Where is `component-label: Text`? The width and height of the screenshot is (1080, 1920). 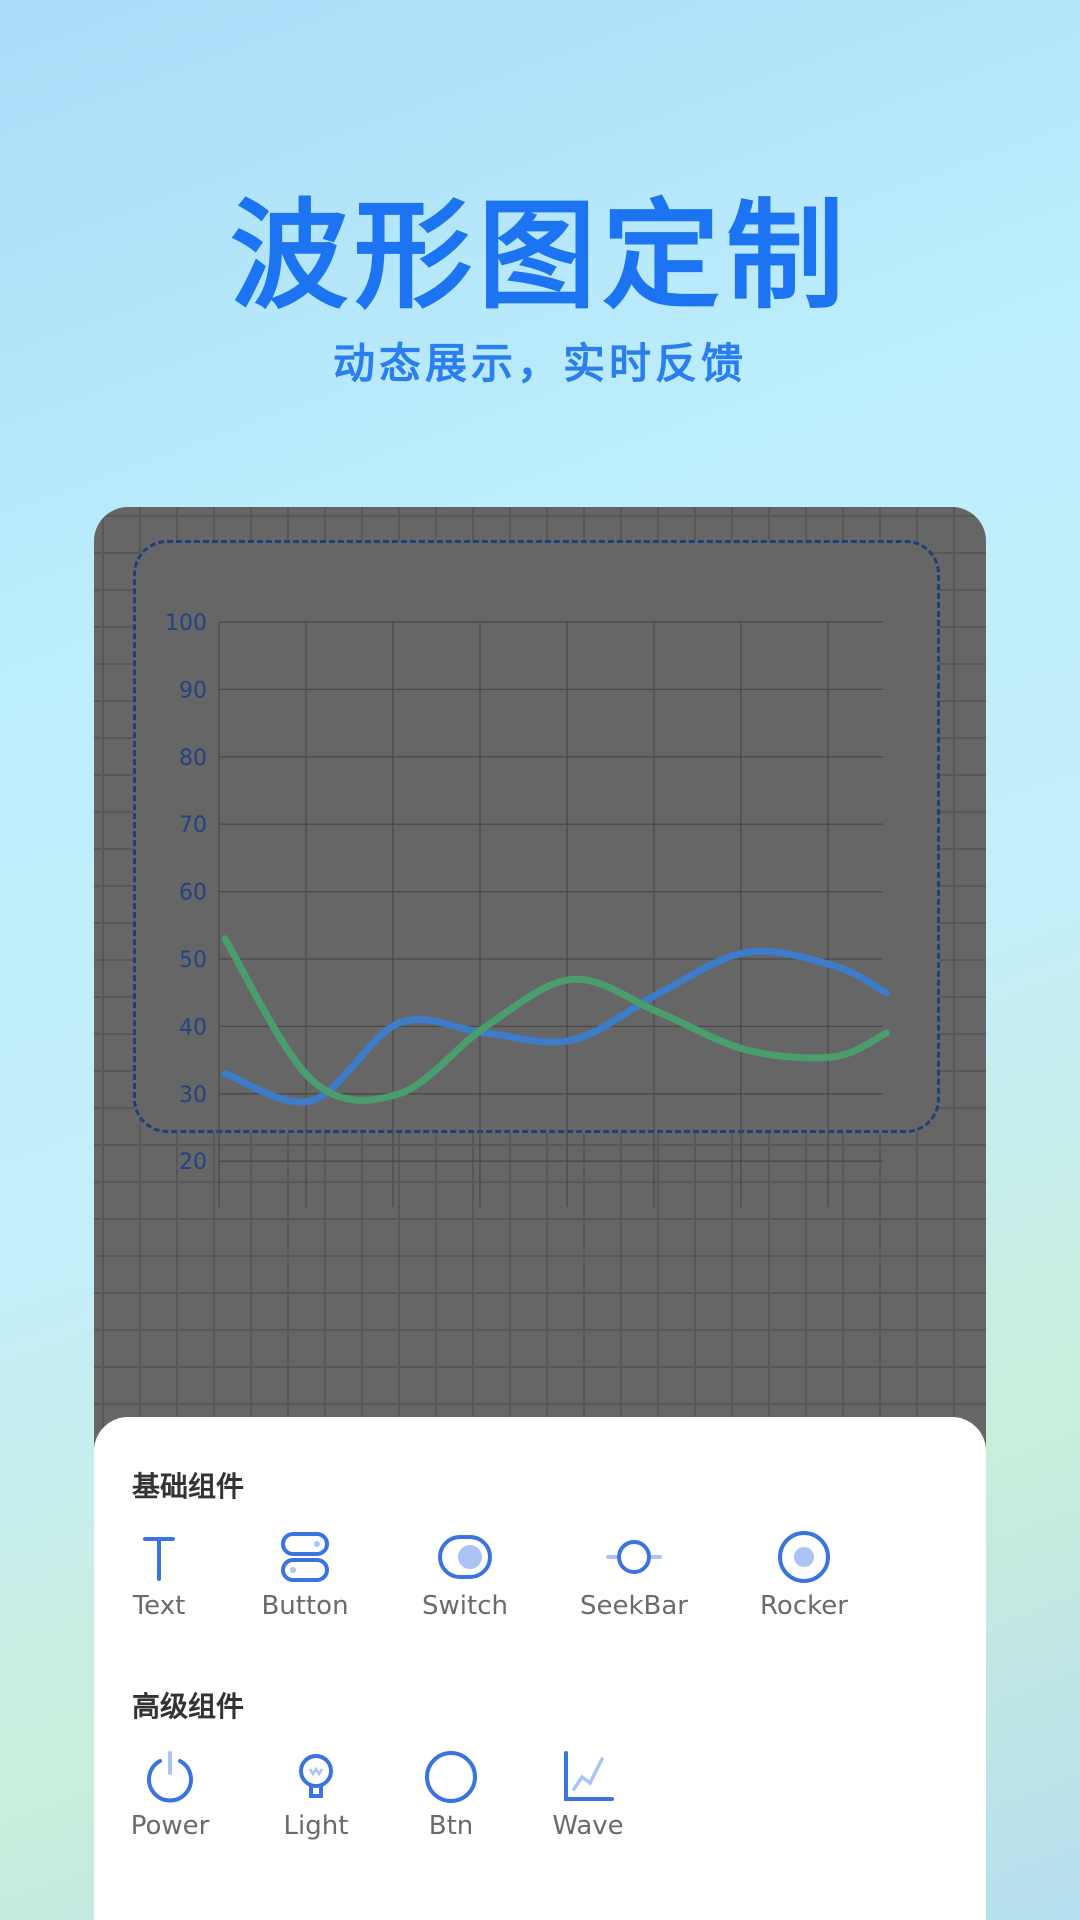
component-label: Text is located at coordinates (159, 1606).